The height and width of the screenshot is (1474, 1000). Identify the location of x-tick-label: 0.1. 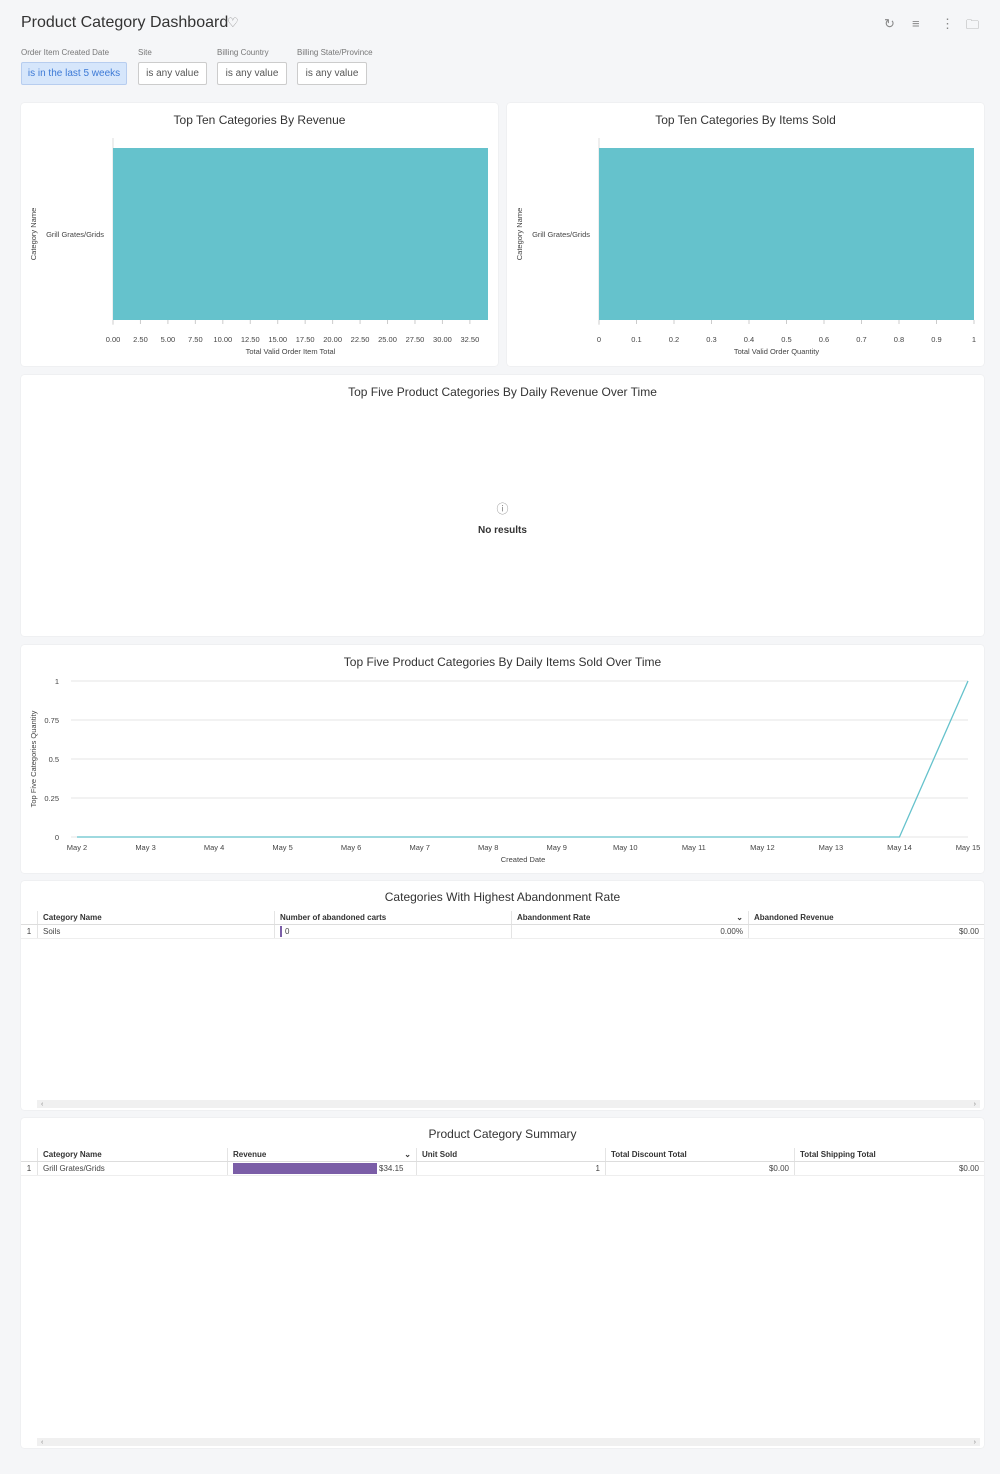
(636, 339).